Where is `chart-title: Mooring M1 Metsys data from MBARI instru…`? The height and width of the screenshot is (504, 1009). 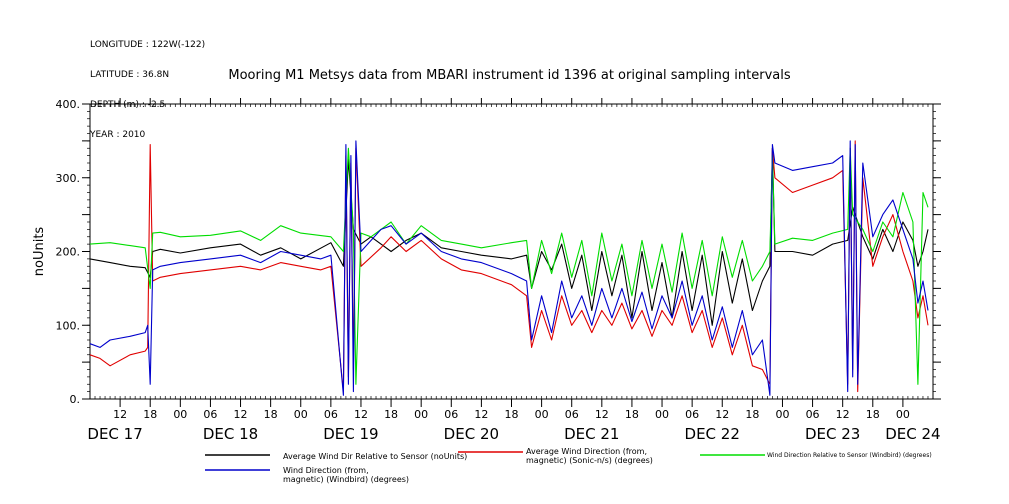
chart-title: Mooring M1 Metsys data from MBARI instru… is located at coordinates (509, 75).